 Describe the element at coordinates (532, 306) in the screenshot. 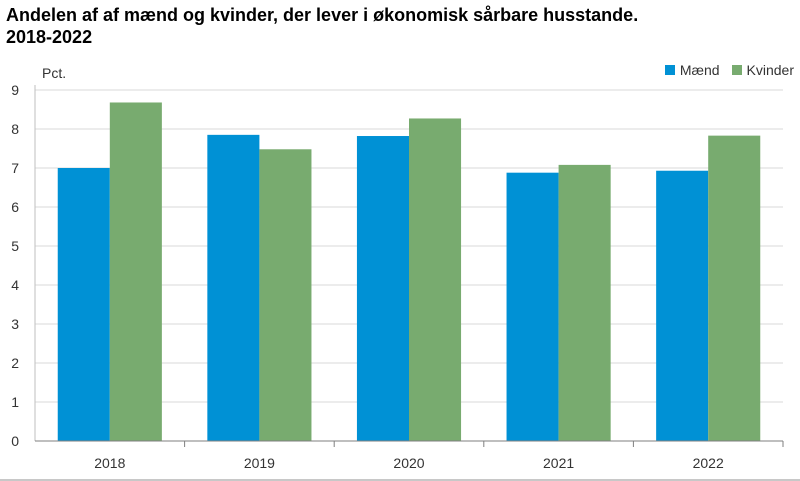

I see `bar-maend-2021` at that location.